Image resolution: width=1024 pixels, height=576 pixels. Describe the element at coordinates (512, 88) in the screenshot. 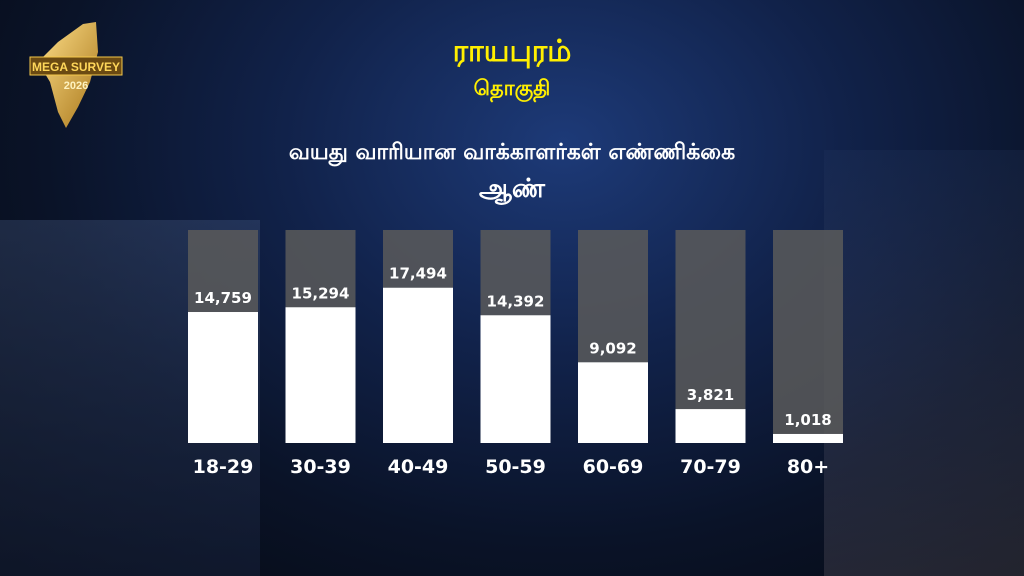

I see `constituency-label: தொகுதி` at that location.